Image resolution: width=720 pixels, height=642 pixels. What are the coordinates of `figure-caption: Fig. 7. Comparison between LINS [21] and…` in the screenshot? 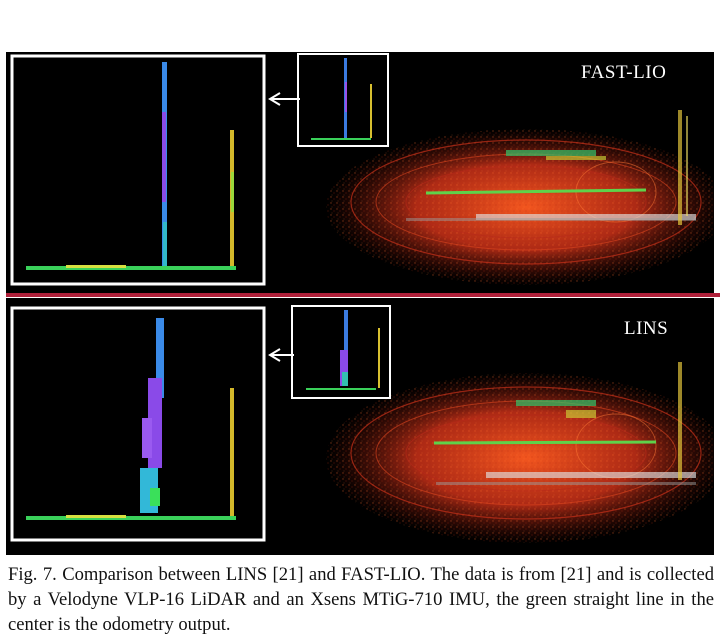 It's located at (361, 599).